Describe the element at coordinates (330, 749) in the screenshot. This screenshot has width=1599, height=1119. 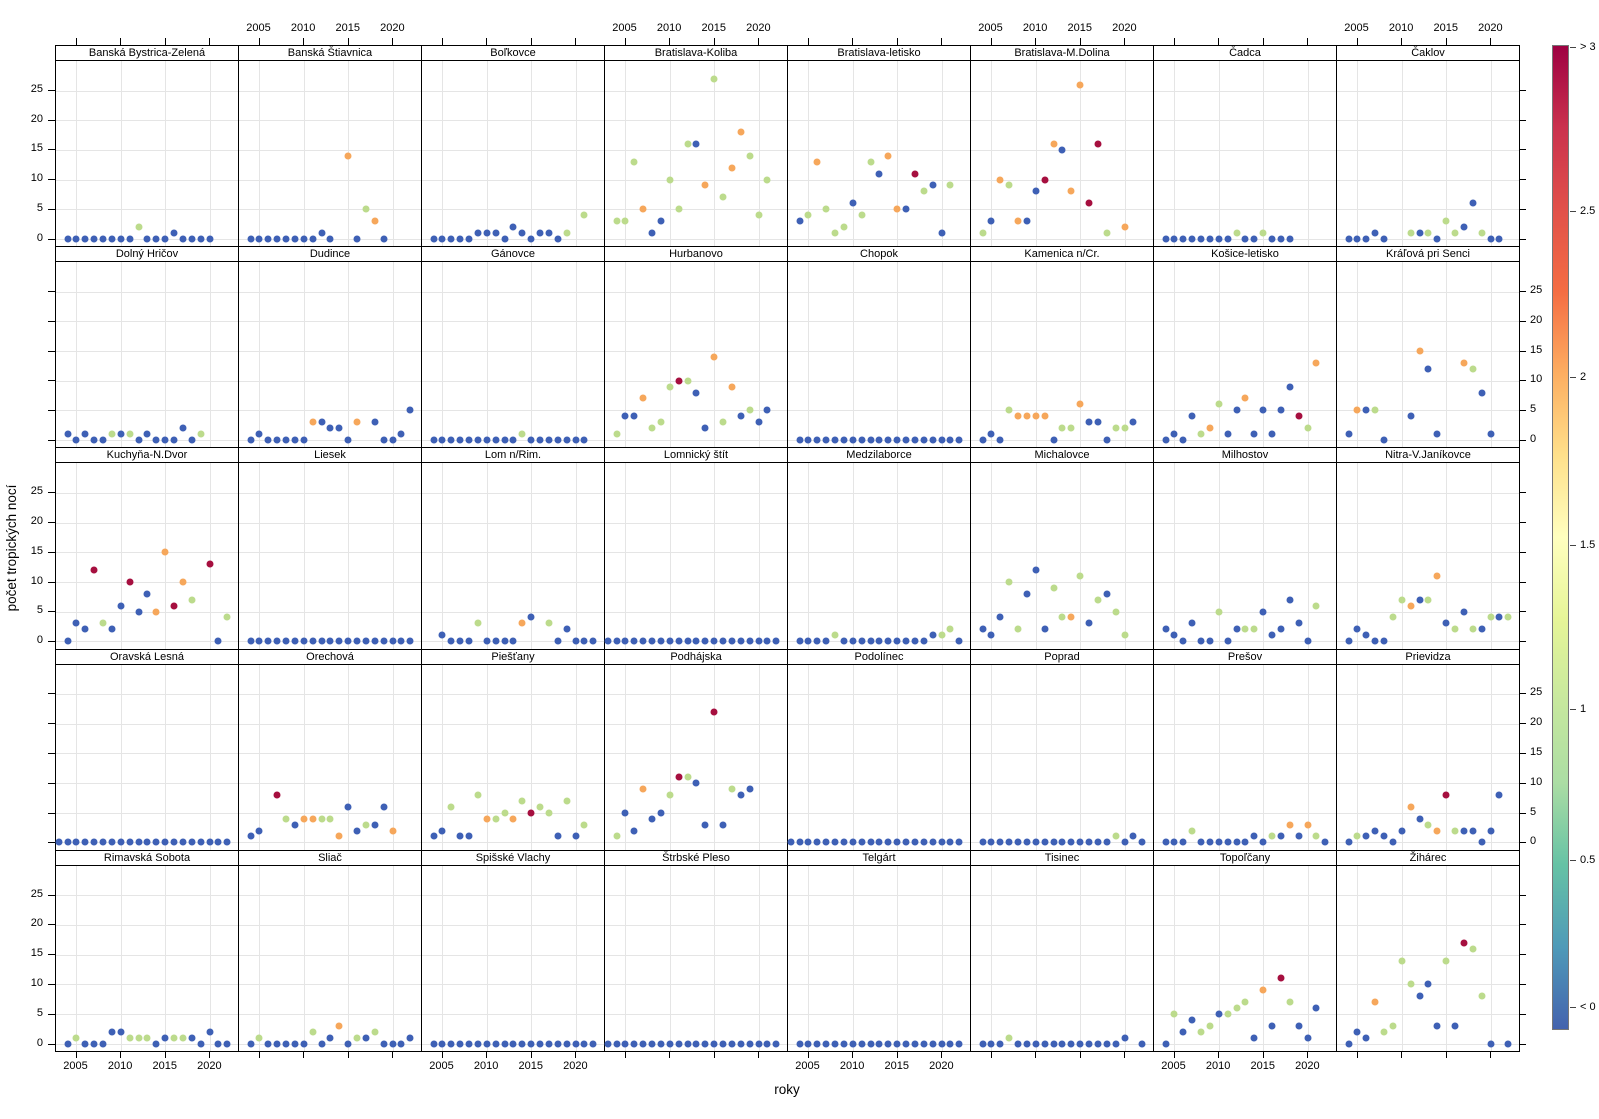
I see `panel-Orechová: Orechová` at that location.